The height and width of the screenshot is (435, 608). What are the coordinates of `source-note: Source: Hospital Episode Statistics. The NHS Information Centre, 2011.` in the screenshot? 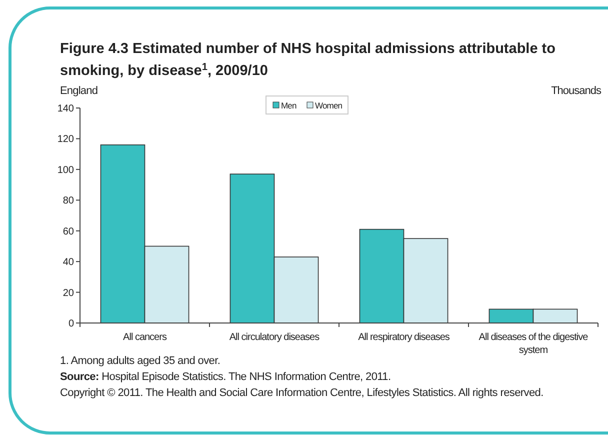 It's located at (225, 377).